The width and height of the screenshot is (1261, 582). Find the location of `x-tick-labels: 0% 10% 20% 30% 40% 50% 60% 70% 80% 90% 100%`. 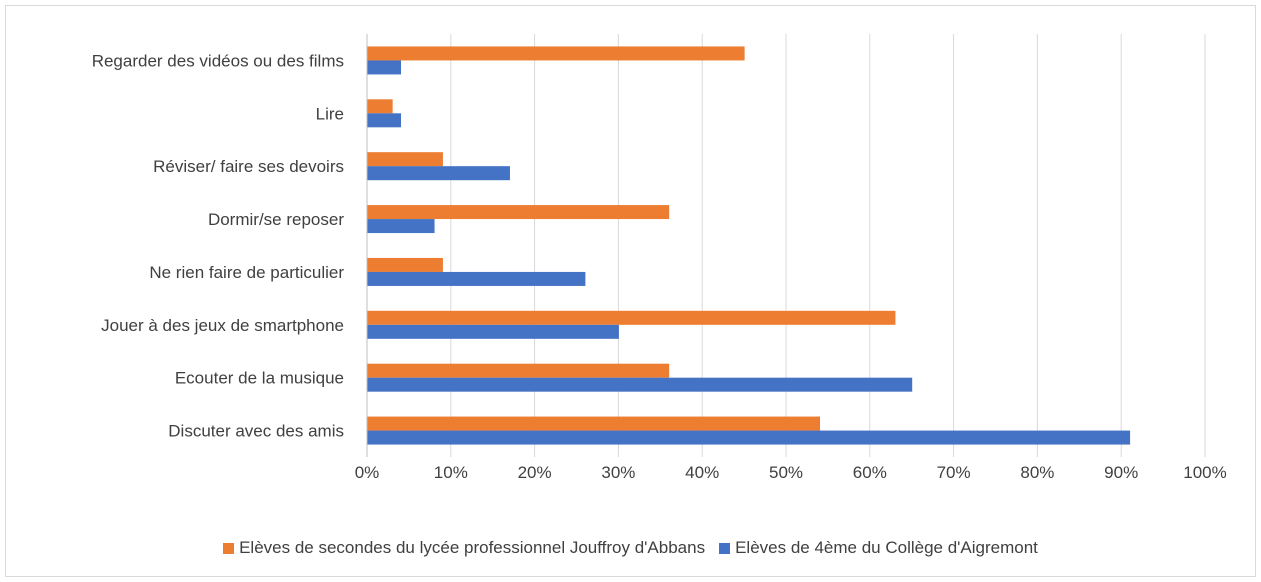

x-tick-labels: 0% 10% 20% 30% 40% 50% 60% 70% 80% 90% 100% is located at coordinates (791, 472).